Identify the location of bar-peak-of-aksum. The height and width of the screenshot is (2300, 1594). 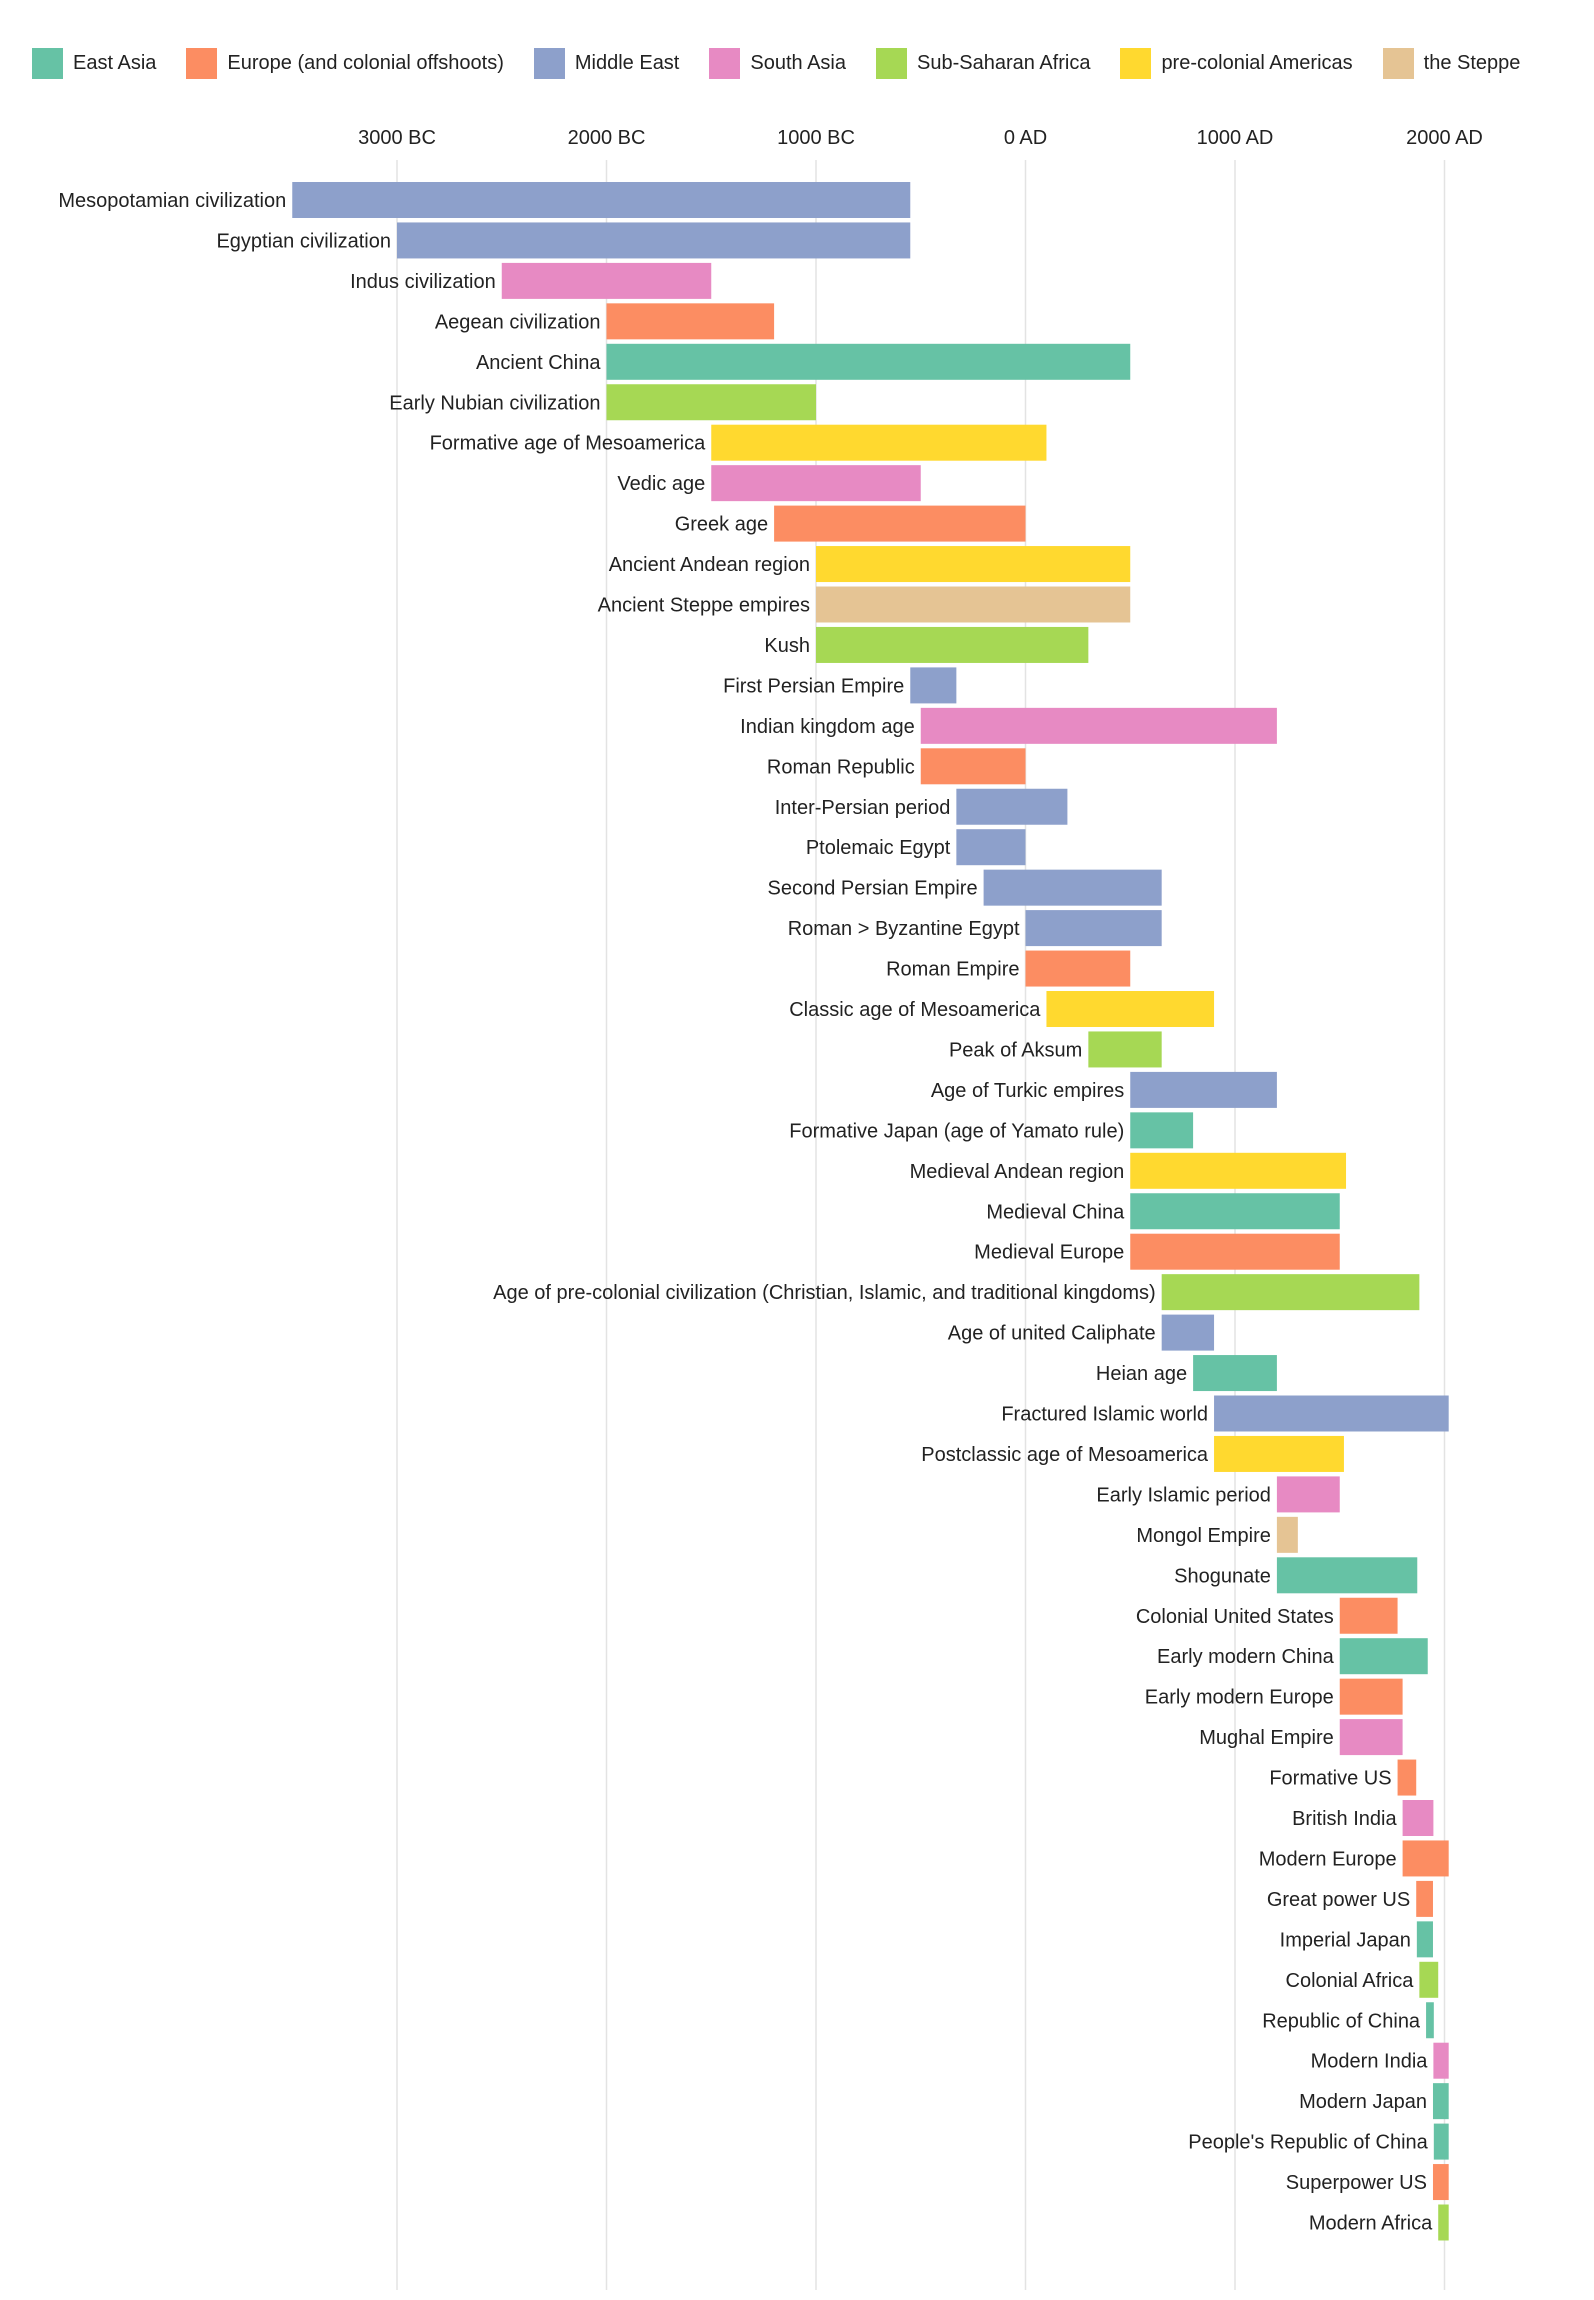
(1125, 1049).